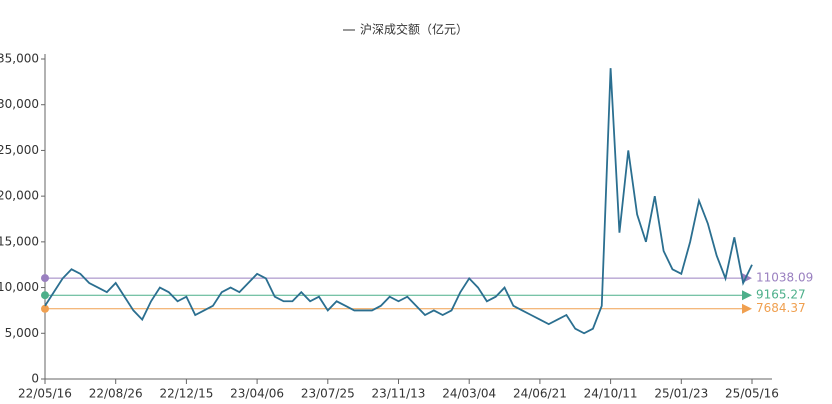  What do you see at coordinates (781, 295) in the screenshot?
I see `mark-line-label: 9165.27` at bounding box center [781, 295].